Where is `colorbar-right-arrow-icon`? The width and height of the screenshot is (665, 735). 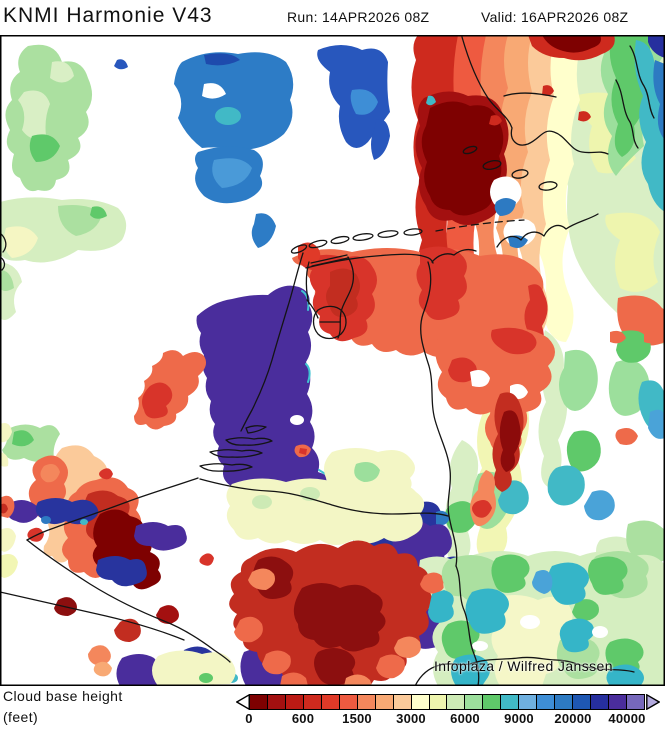 colorbar-right-arrow-icon is located at coordinates (653, 702).